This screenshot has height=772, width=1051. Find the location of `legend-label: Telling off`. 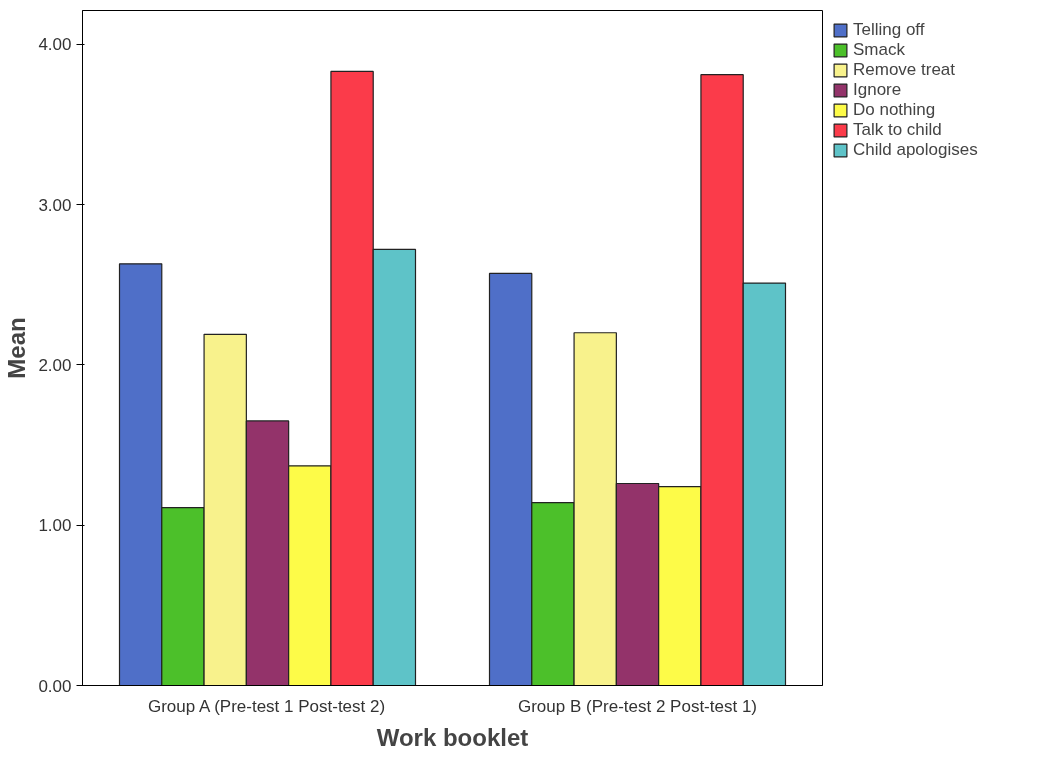

legend-label: Telling off is located at coordinates (889, 30).